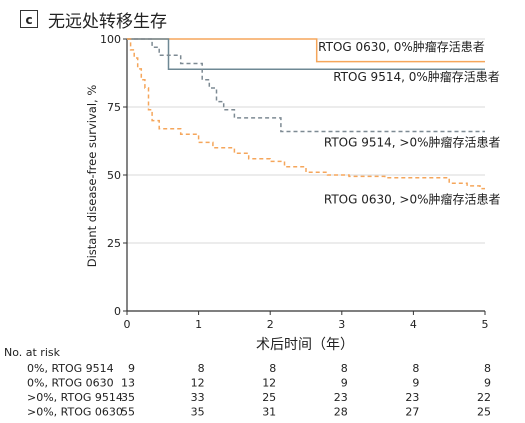  What do you see at coordinates (416, 76) in the screenshot?
I see `series-label-2: RTOG 9514, 0%肿瘤存活患者` at bounding box center [416, 76].